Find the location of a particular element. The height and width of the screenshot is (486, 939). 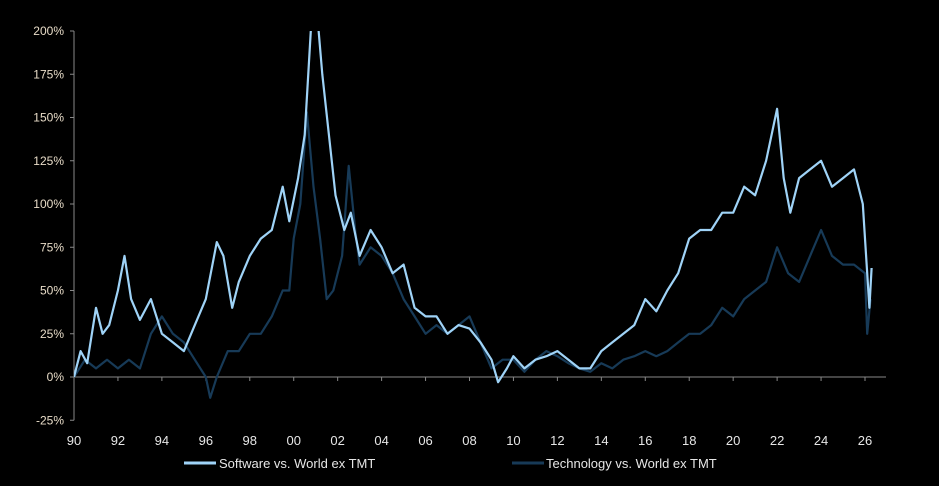

y-tick-label: 100% is located at coordinates (48, 204).